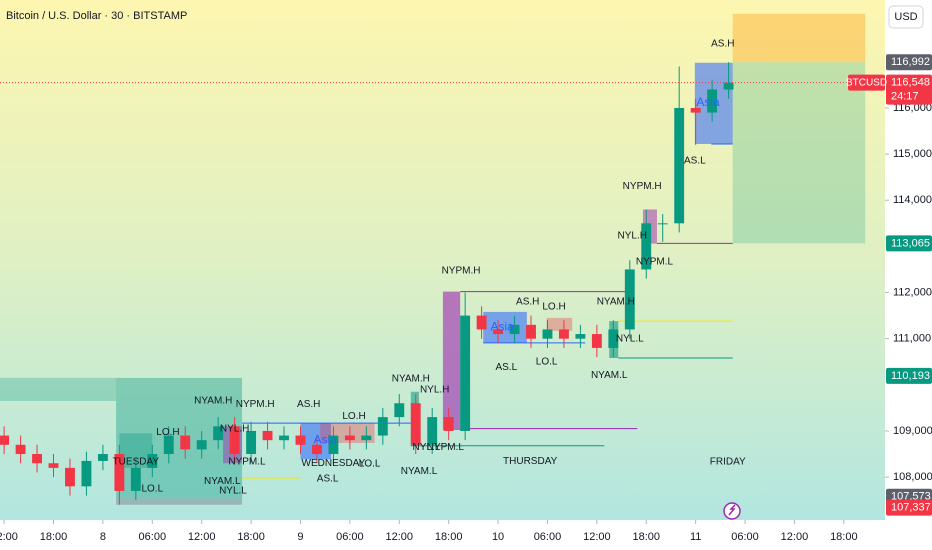 The image size is (932, 550). What do you see at coordinates (912, 200) in the screenshot?
I see `y-tick-label: 114,000` at bounding box center [912, 200].